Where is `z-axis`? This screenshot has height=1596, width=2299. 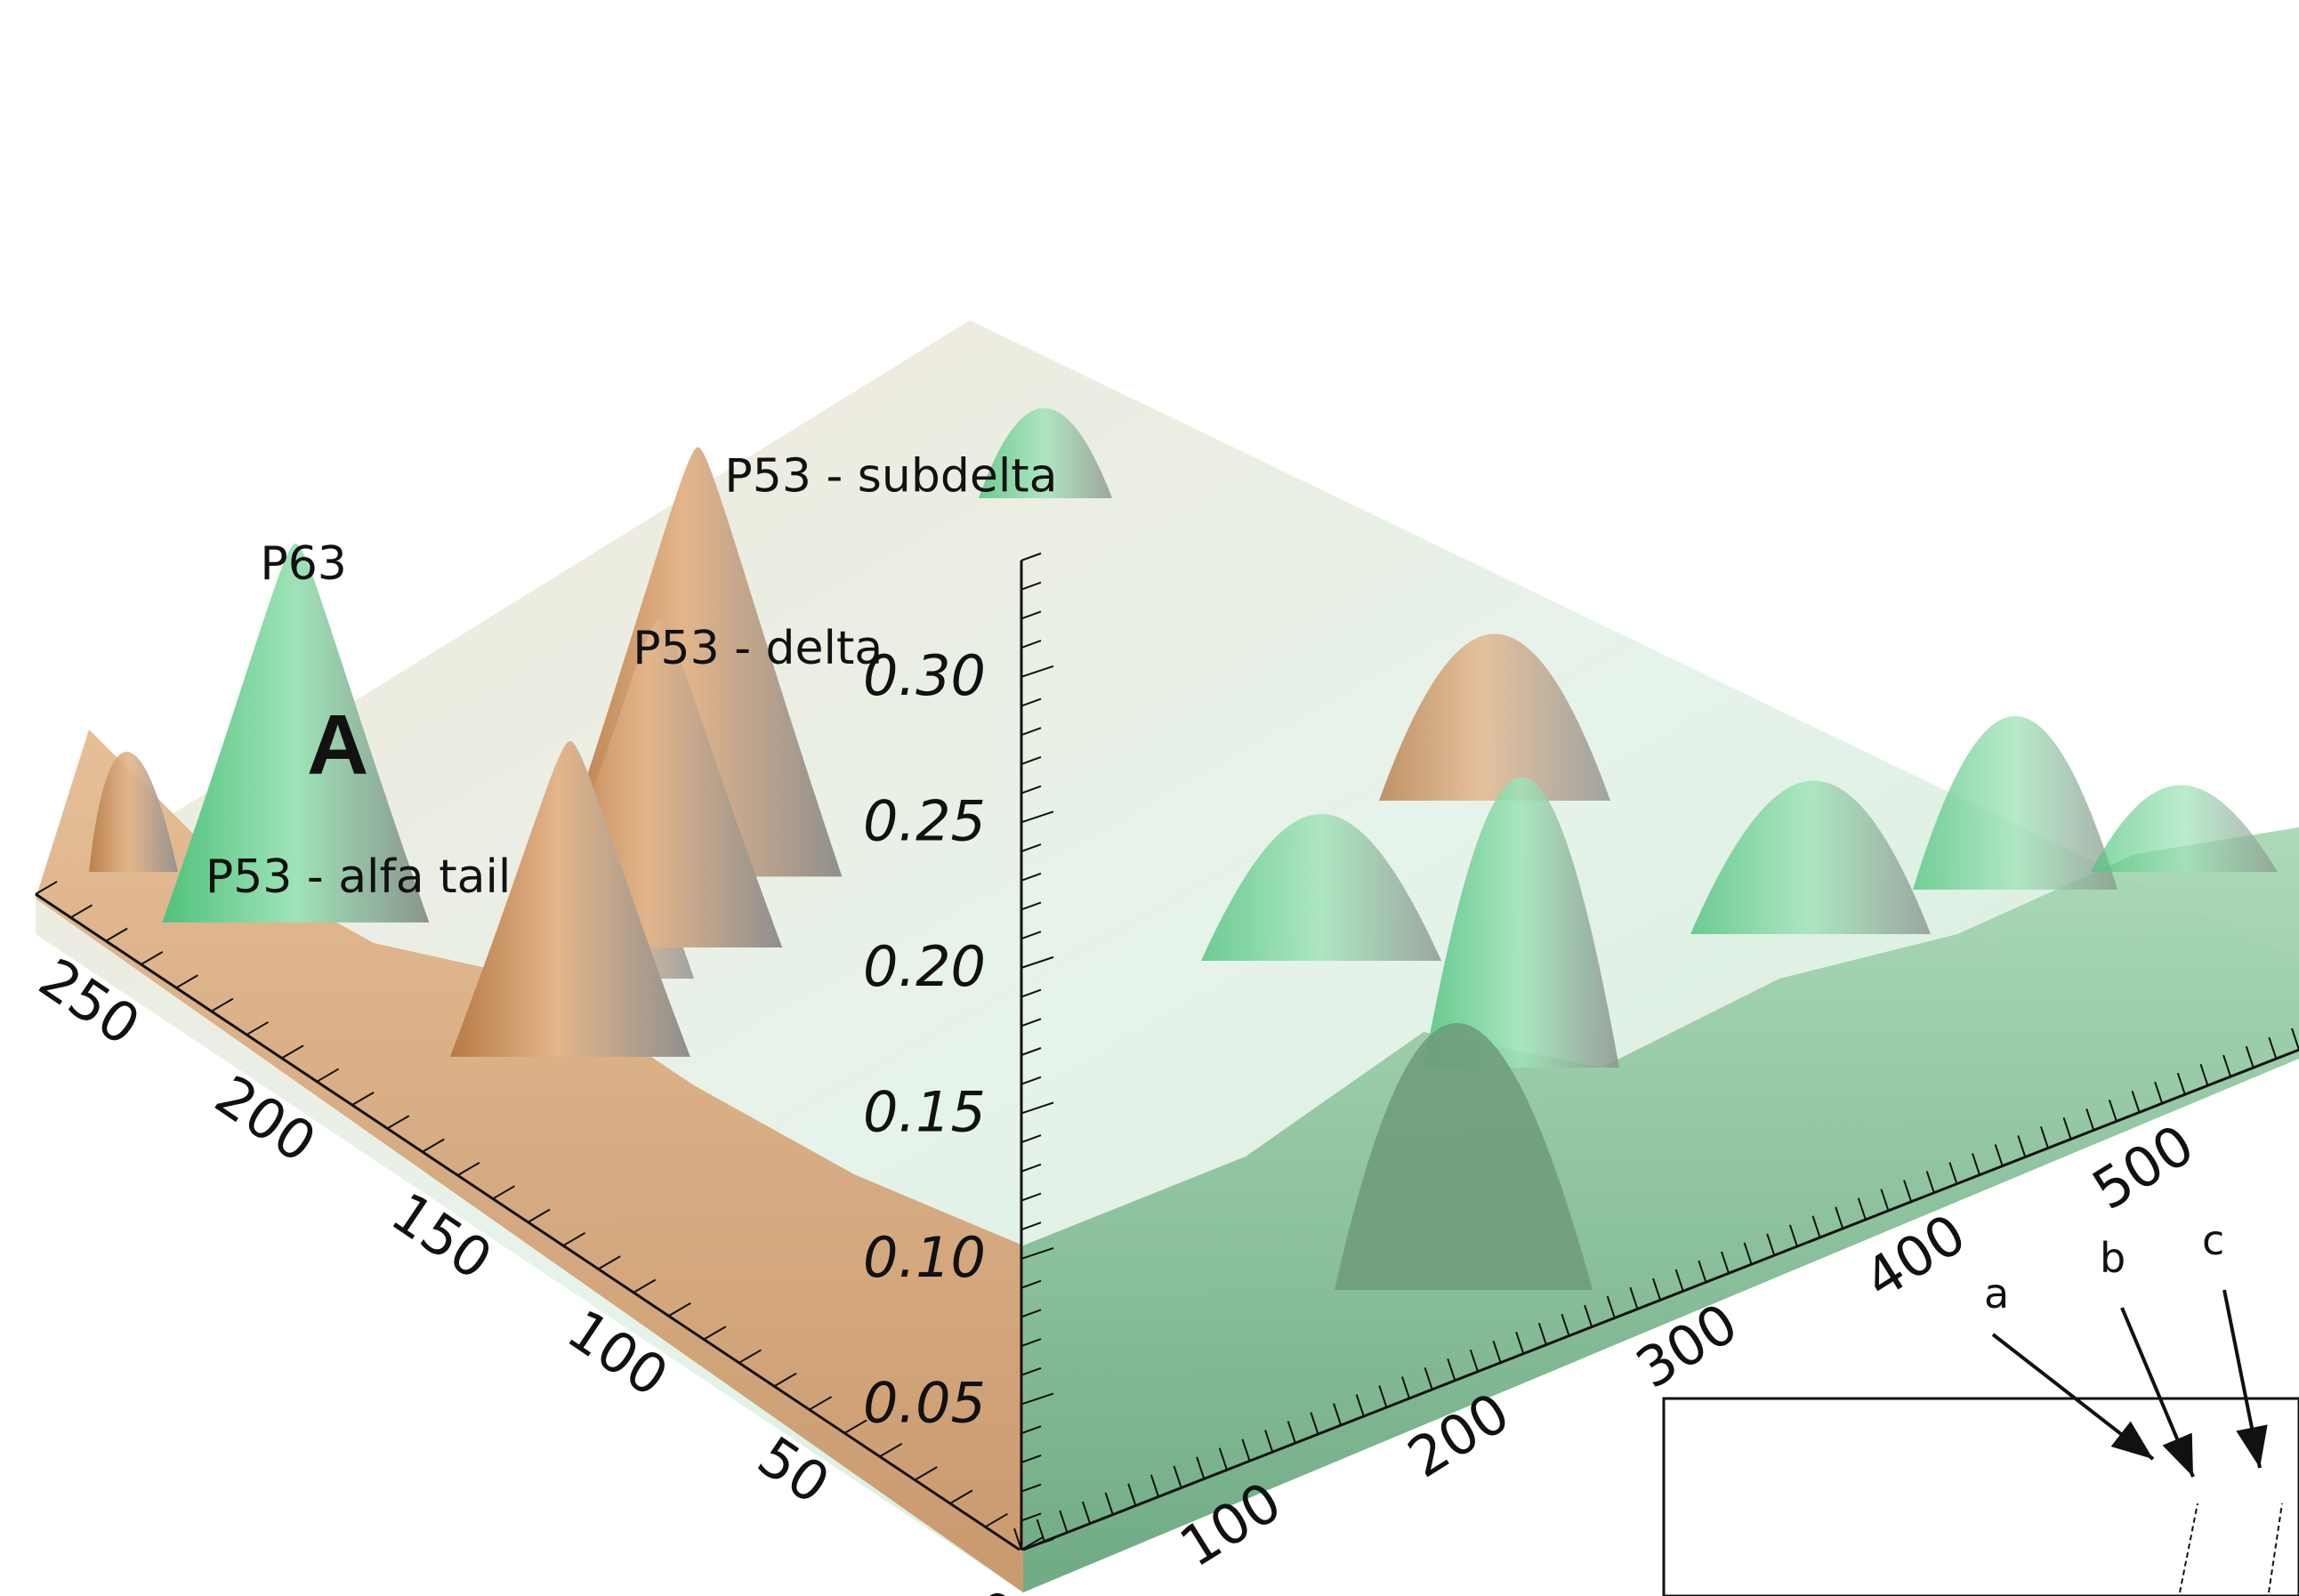 z-axis is located at coordinates (1037, 1051).